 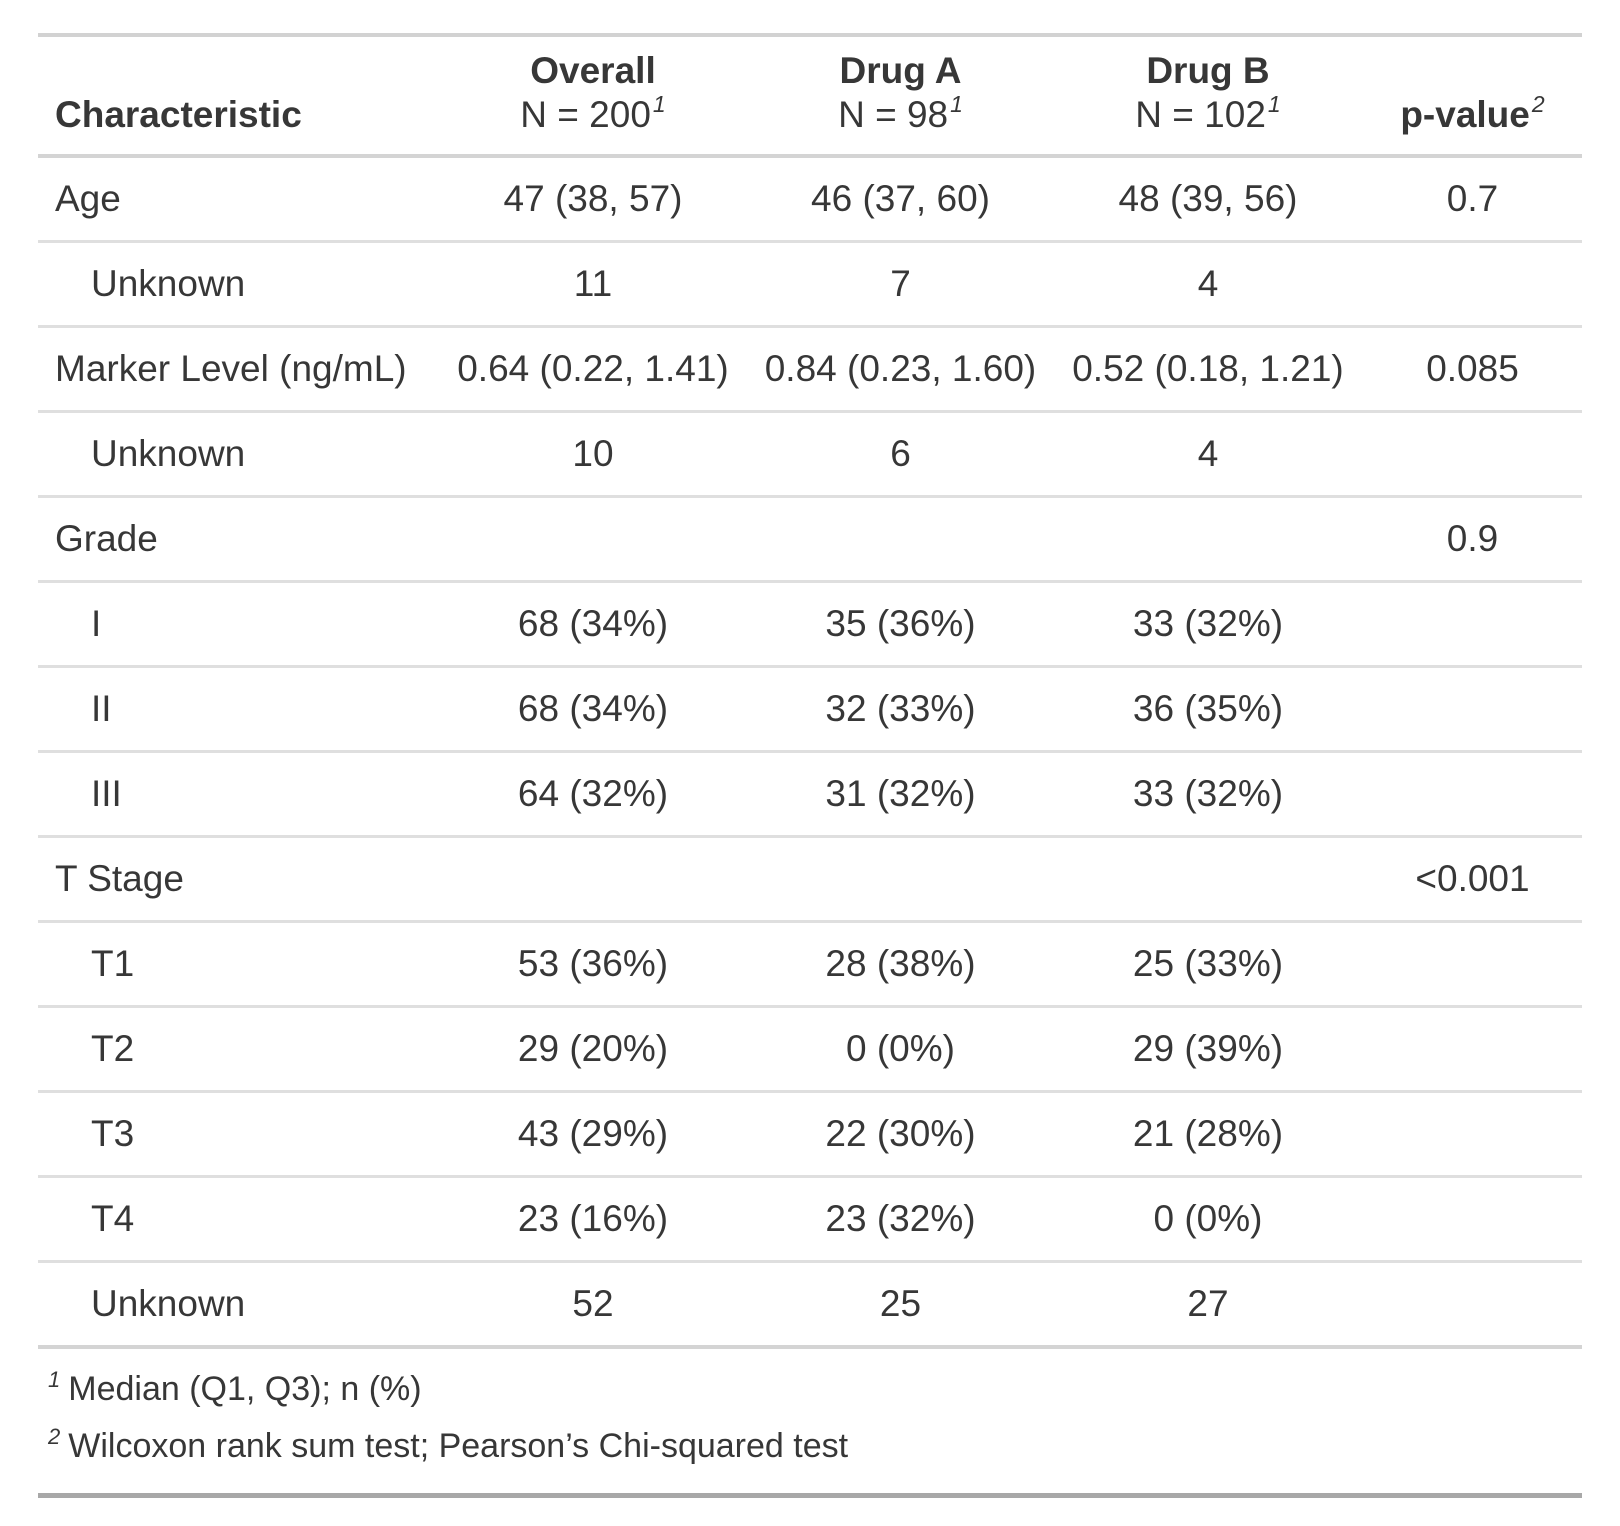 I want to click on row-label: T1, so click(x=238, y=964).